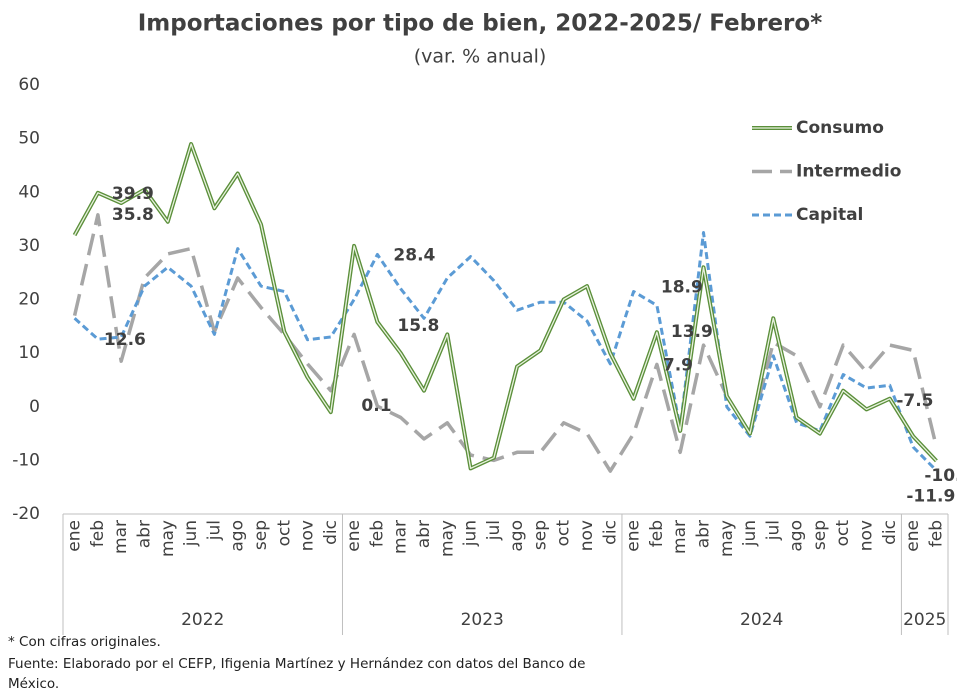 The width and height of the screenshot is (957, 691). Describe the element at coordinates (29, 85) in the screenshot. I see `y-tick-label: 60` at that location.